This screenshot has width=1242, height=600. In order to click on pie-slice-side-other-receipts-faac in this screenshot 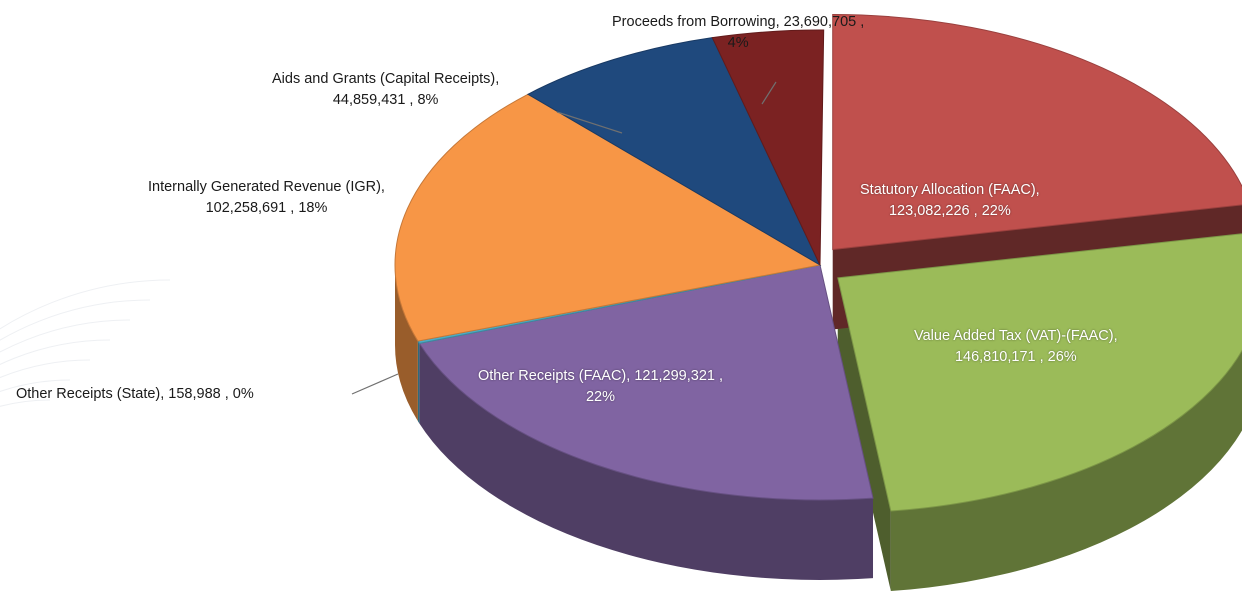, I will do `click(646, 461)`.